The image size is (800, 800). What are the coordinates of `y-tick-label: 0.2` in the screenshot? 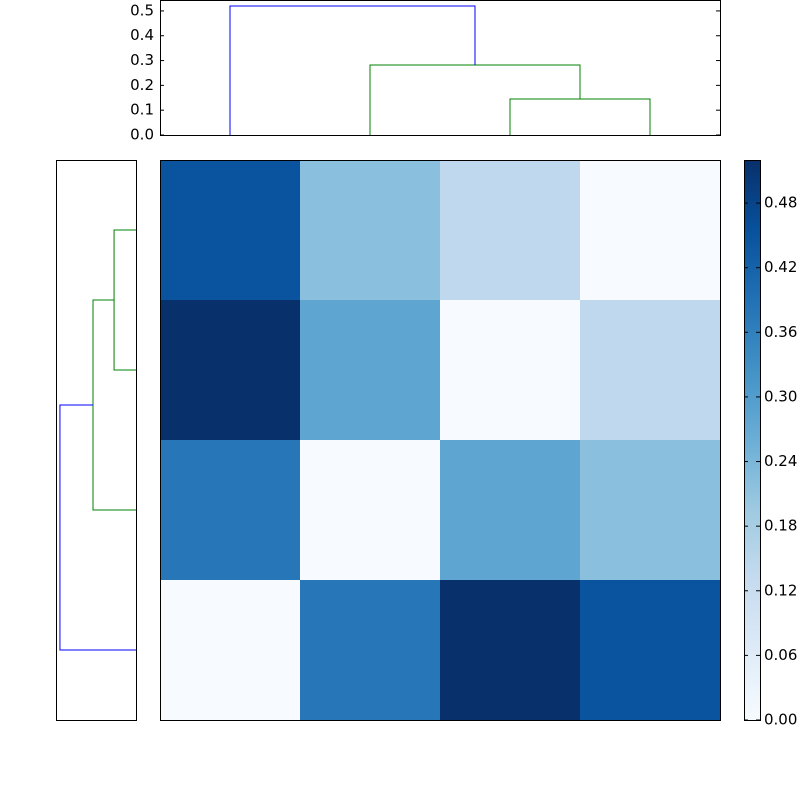 It's located at (142, 85).